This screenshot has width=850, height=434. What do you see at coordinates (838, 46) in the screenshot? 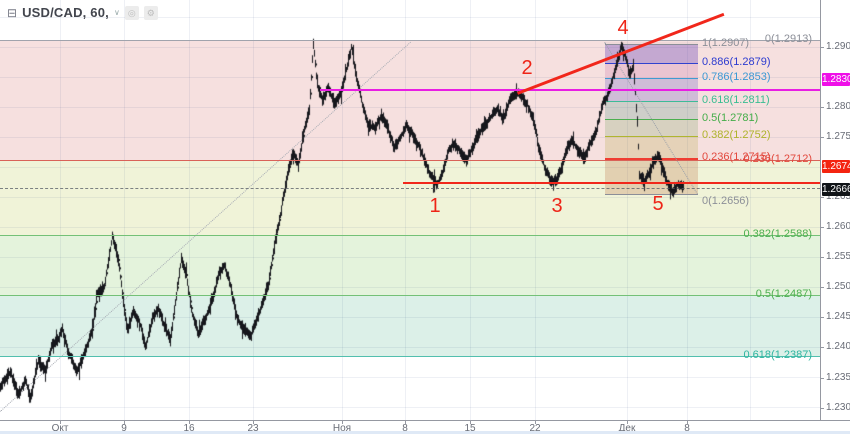
I see `price-axis-label: 1.2900` at bounding box center [838, 46].